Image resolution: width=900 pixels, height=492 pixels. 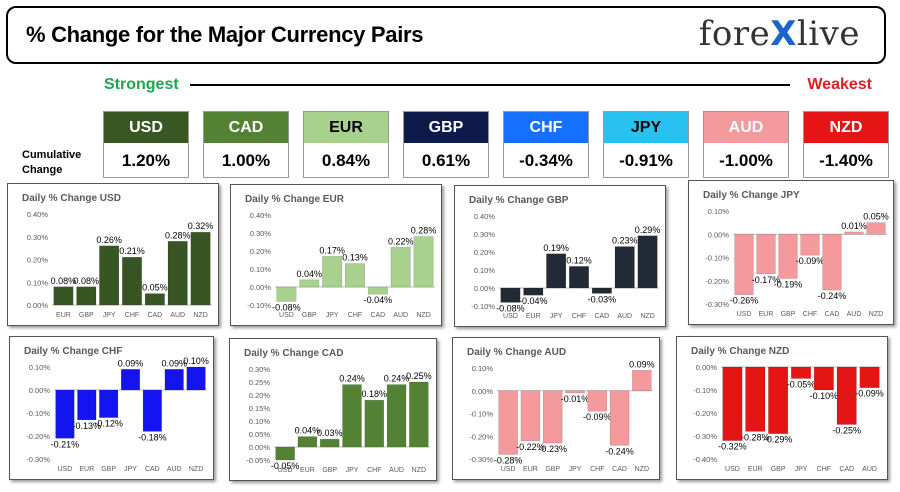 What do you see at coordinates (71, 198) in the screenshot?
I see `chart-title: Daily % Change USD` at bounding box center [71, 198].